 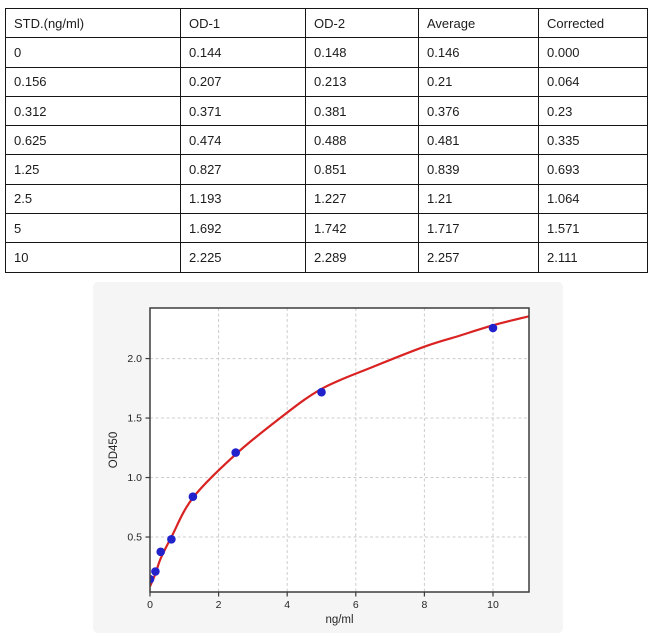 What do you see at coordinates (362, 169) in the screenshot?
I see `table-cell: 0.851` at bounding box center [362, 169].